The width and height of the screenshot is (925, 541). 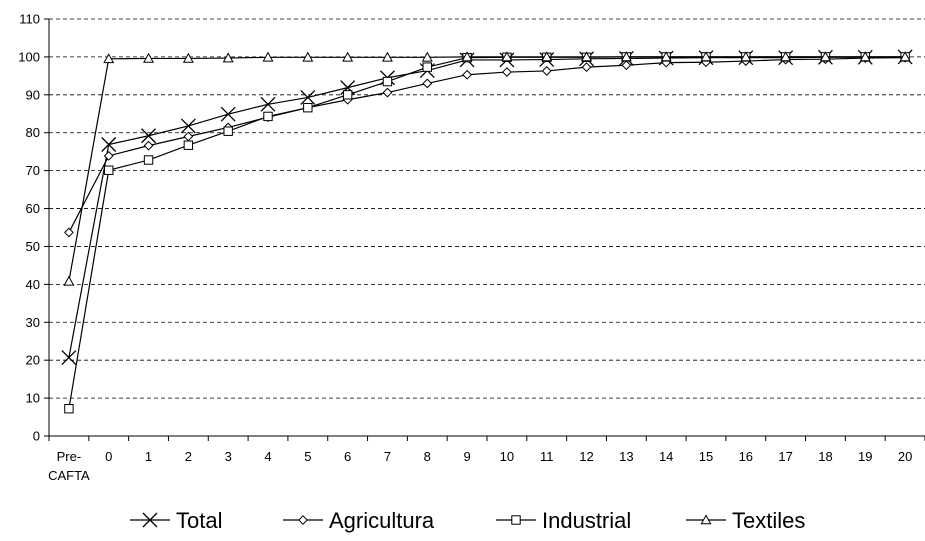 What do you see at coordinates (768, 520) in the screenshot?
I see `legend-label: Textiles` at bounding box center [768, 520].